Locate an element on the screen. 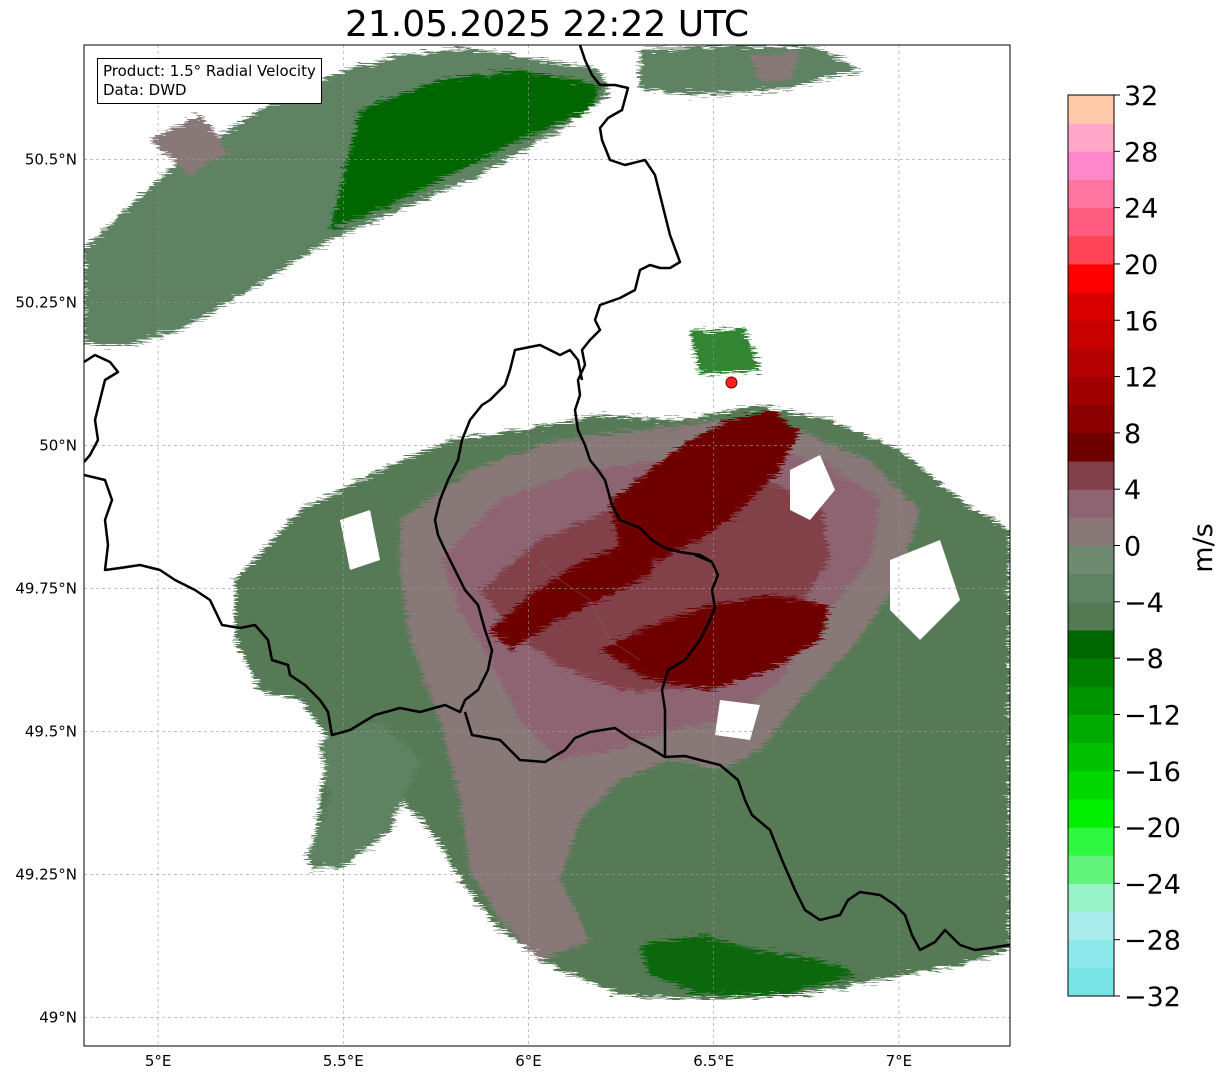 The height and width of the screenshot is (1081, 1225). data-source-label: Data: DWD is located at coordinates (145, 90).